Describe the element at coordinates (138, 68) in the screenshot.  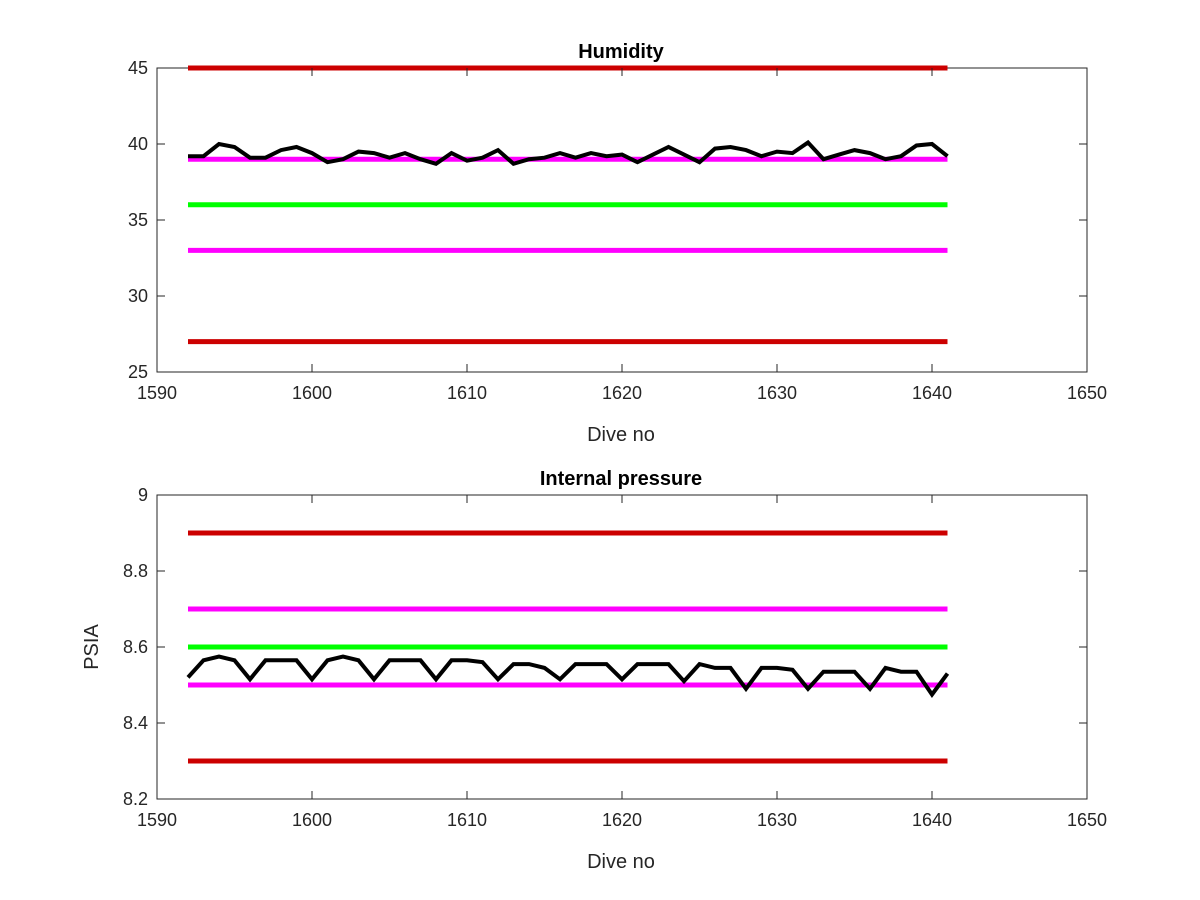
I see `y-tick-label: 45` at that location.